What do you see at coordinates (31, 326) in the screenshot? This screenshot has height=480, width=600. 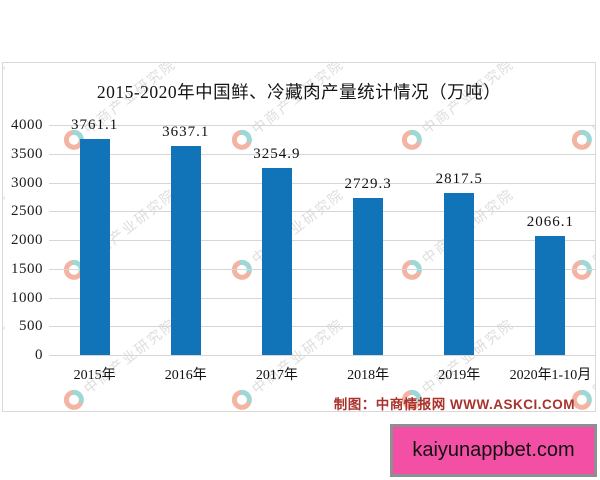 I see `y-axis-tick-label: 500` at bounding box center [31, 326].